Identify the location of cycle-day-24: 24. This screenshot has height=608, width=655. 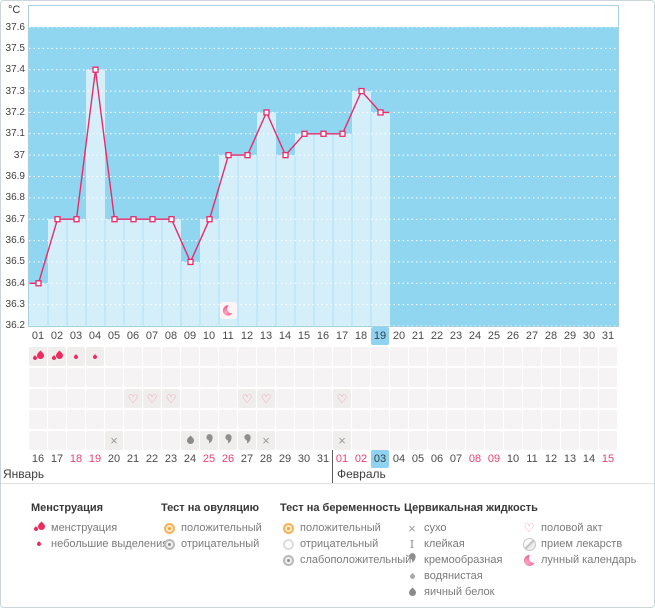
(475, 336).